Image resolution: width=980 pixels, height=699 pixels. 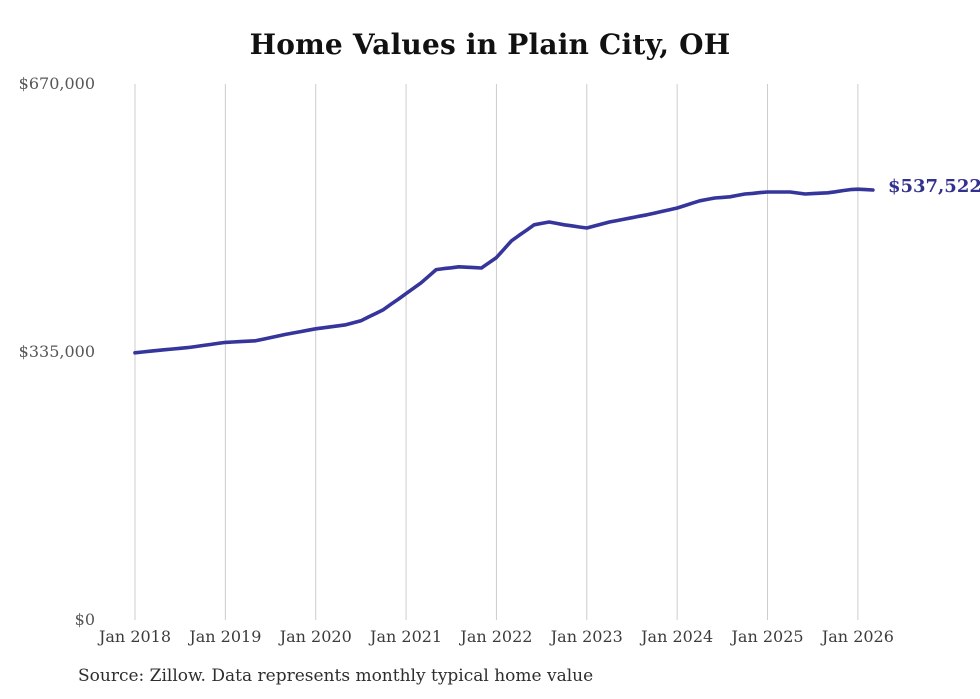 I want to click on y-axis-tick-label: $0, so click(x=84, y=619).